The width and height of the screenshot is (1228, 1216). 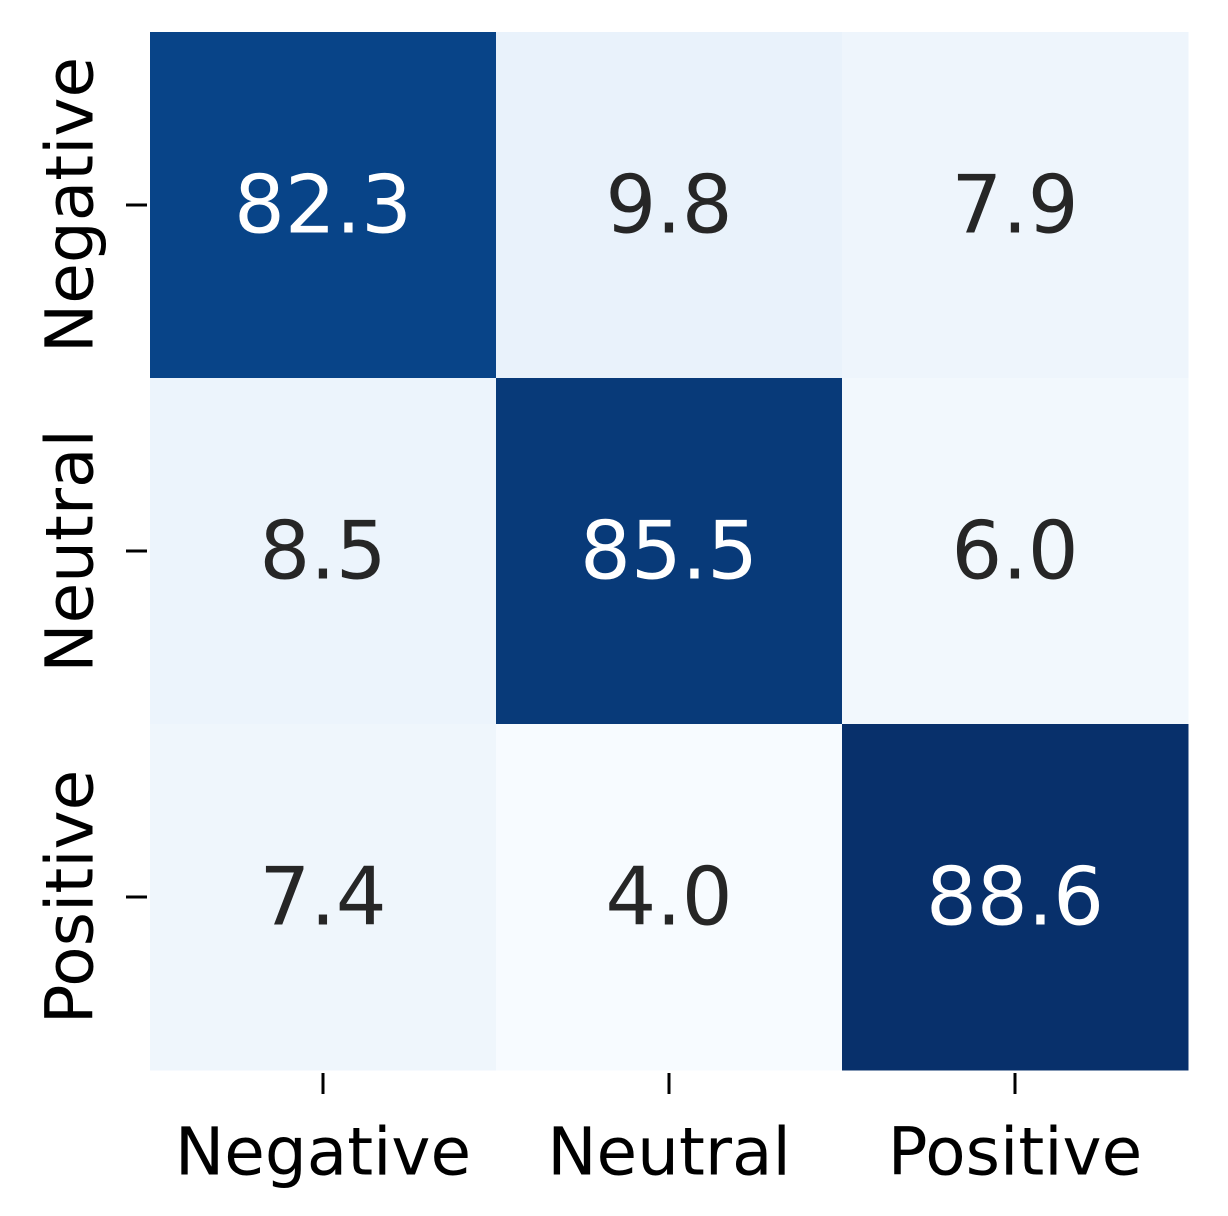 I want to click on y-tick-label: Positive, so click(x=70, y=897).